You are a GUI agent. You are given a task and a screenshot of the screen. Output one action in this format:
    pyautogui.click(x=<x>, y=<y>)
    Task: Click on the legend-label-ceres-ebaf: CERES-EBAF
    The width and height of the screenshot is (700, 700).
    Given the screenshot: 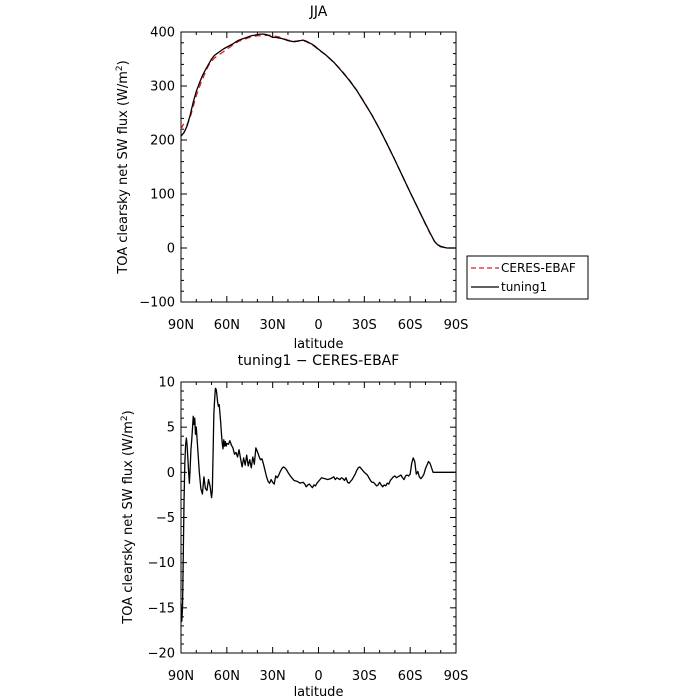 What is the action you would take?
    pyautogui.click(x=538, y=268)
    